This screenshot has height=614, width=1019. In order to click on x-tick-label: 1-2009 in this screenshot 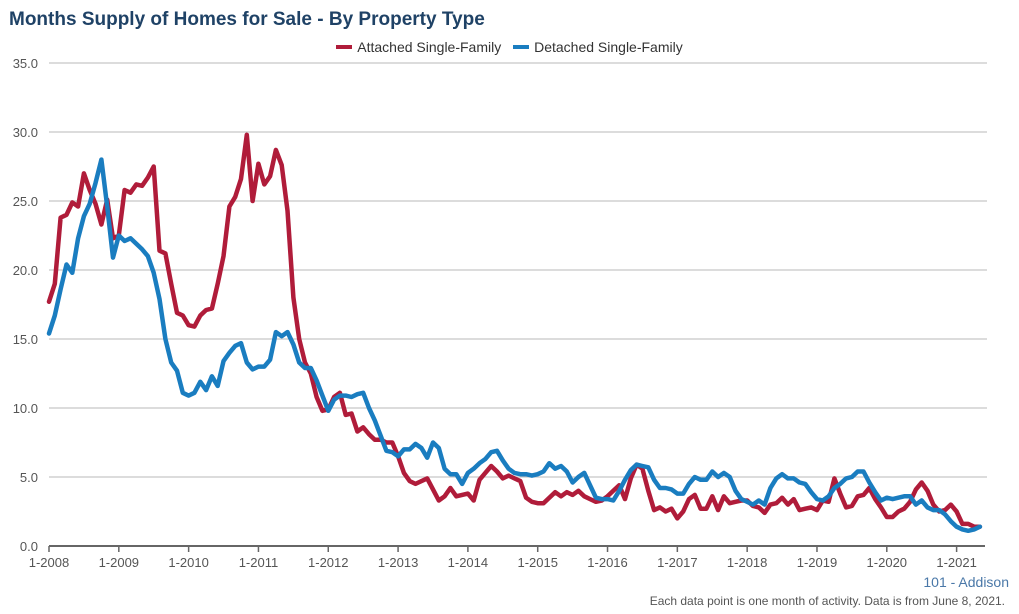, I will do `click(119, 562)`.